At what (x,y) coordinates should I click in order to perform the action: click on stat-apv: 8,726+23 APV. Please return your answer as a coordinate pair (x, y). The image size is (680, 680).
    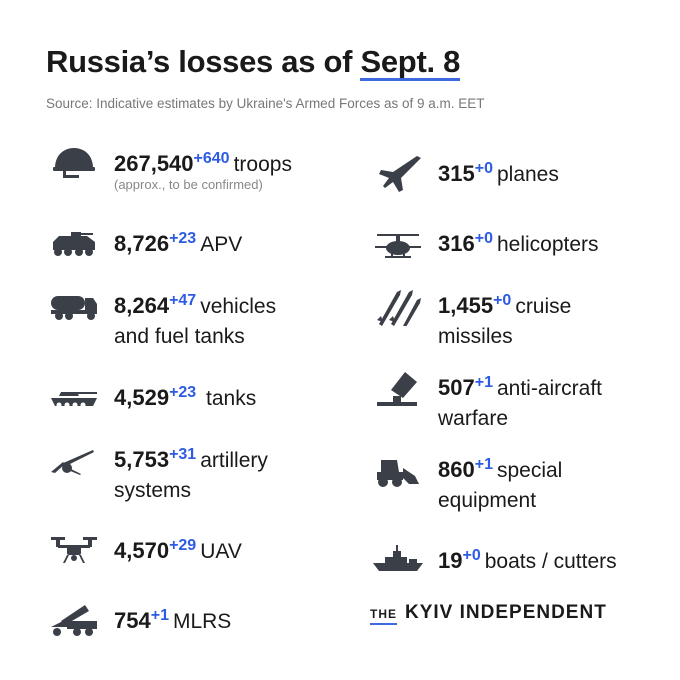
    Looking at the image, I should click on (144, 245).